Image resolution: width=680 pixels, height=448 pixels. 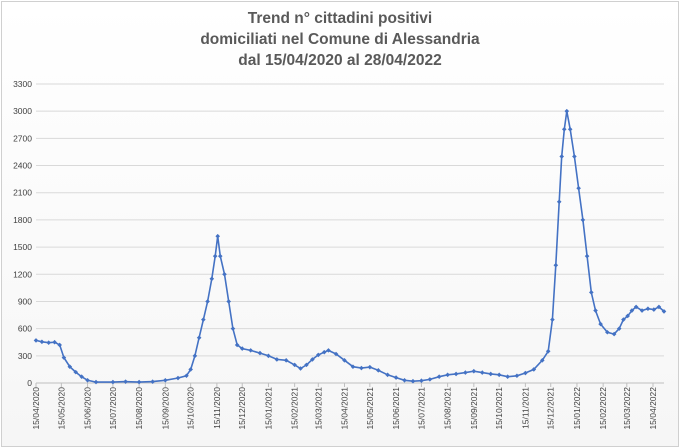 What do you see at coordinates (139, 408) in the screenshot?
I see `x-tick-label: 15/08/2020` at bounding box center [139, 408].